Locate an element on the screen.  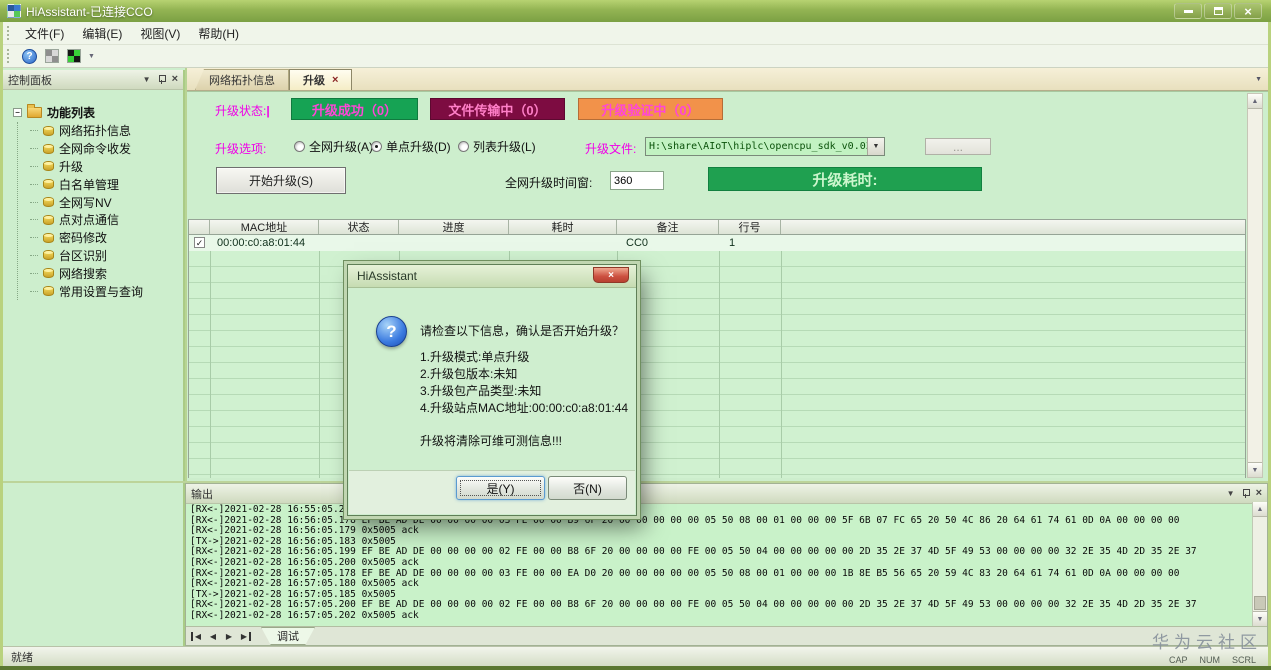
scroll-thumb is located at coordinates (1260, 603).